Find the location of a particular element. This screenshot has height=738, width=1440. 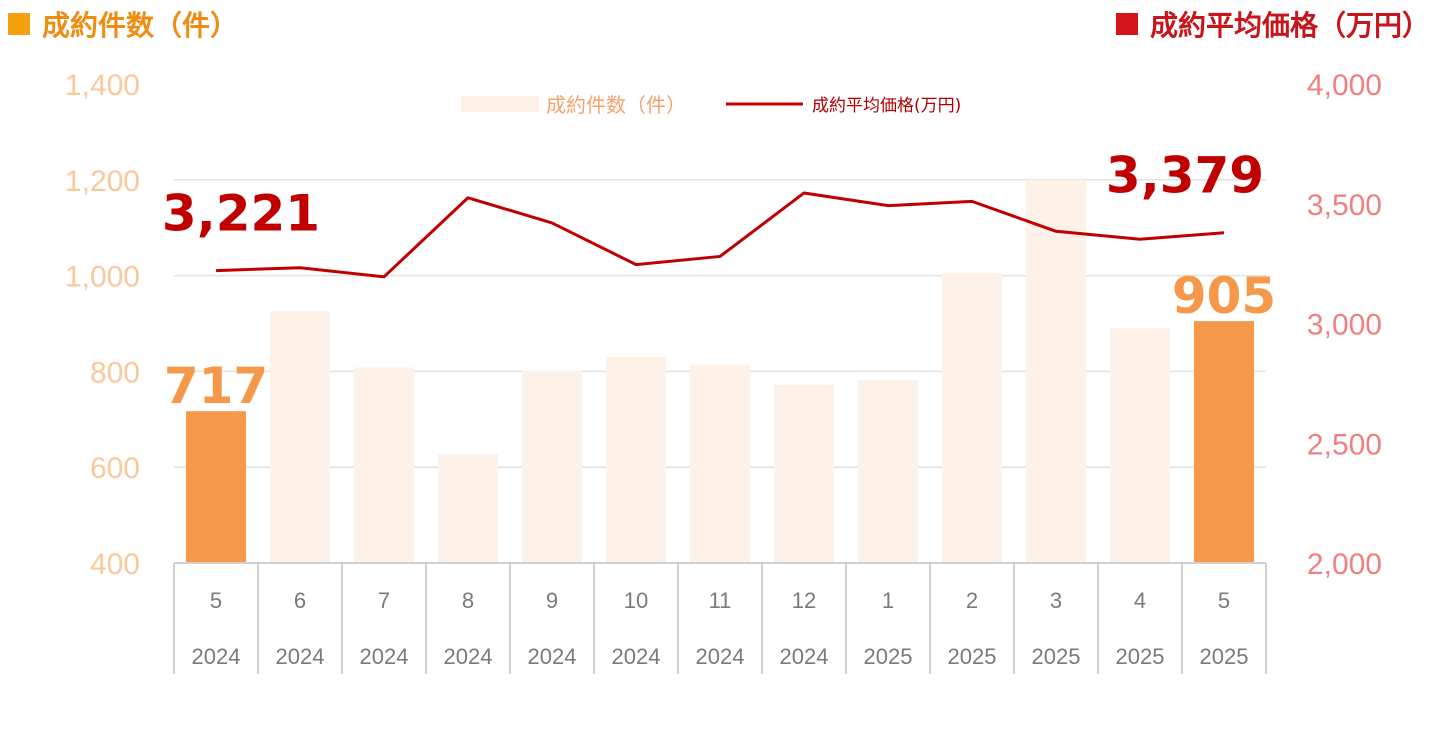

month-label: 3 is located at coordinates (1056, 600).